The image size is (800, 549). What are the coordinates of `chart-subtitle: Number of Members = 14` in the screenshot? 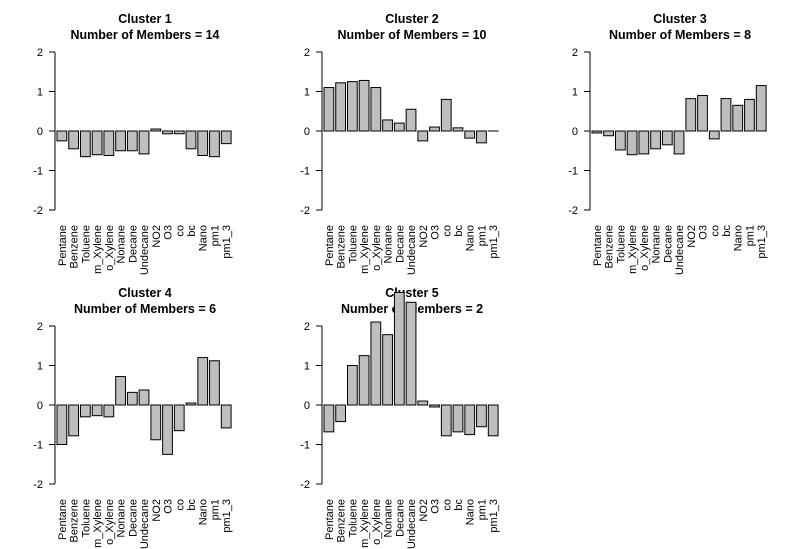 It's located at (145, 35).